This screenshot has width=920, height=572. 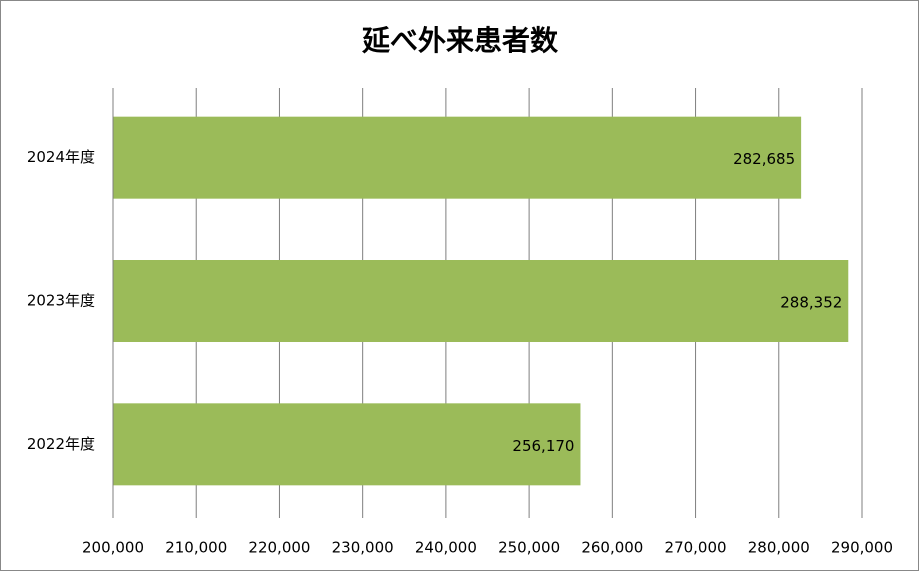 What do you see at coordinates (764, 159) in the screenshot?
I see `value-label: 282,685` at bounding box center [764, 159].